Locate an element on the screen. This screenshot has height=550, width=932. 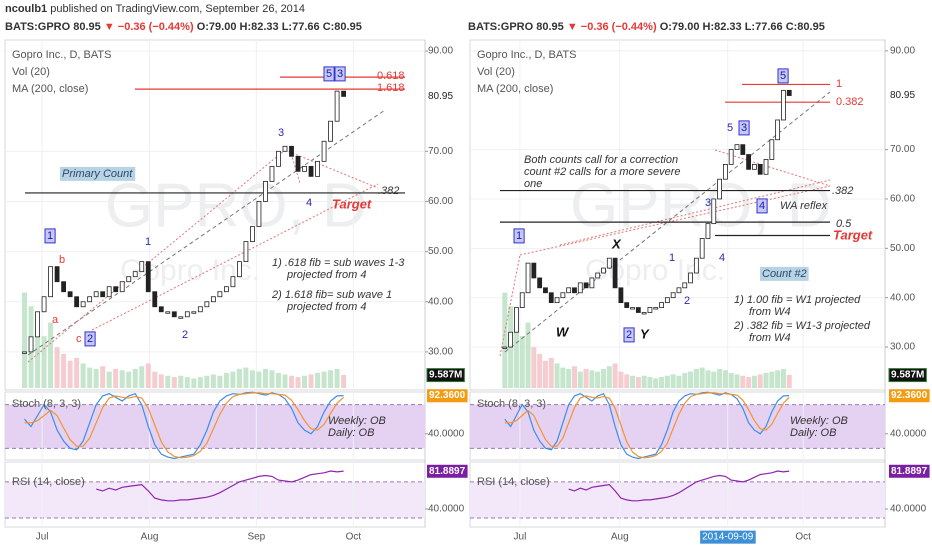
annotation: 3 is located at coordinates (281, 133).